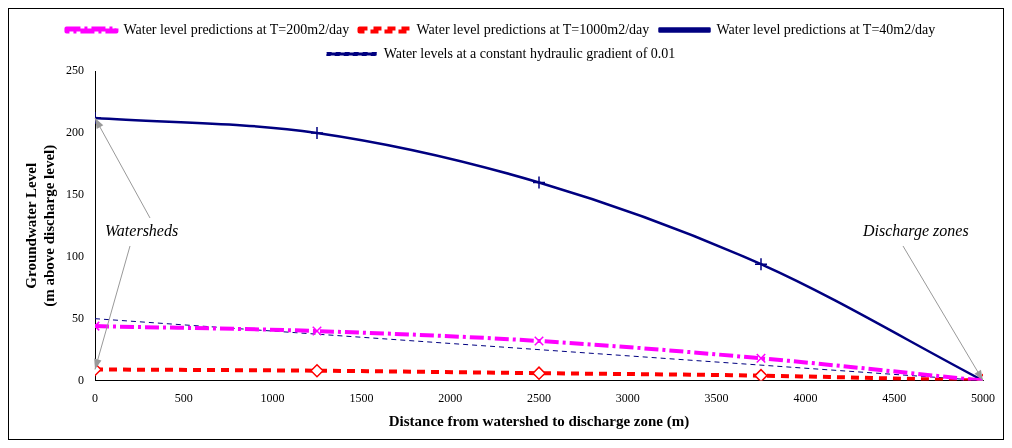  I want to click on x-tick-label: 4500, so click(894, 397).